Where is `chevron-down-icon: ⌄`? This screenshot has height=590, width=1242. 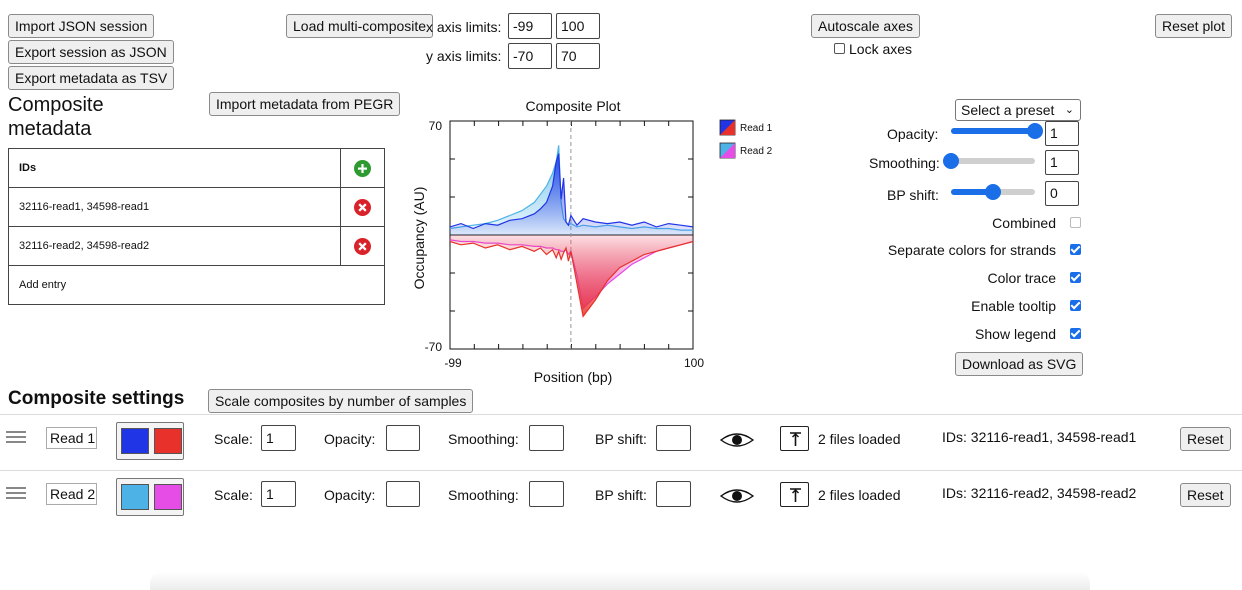
chevron-down-icon: ⌄ is located at coordinates (1069, 110).